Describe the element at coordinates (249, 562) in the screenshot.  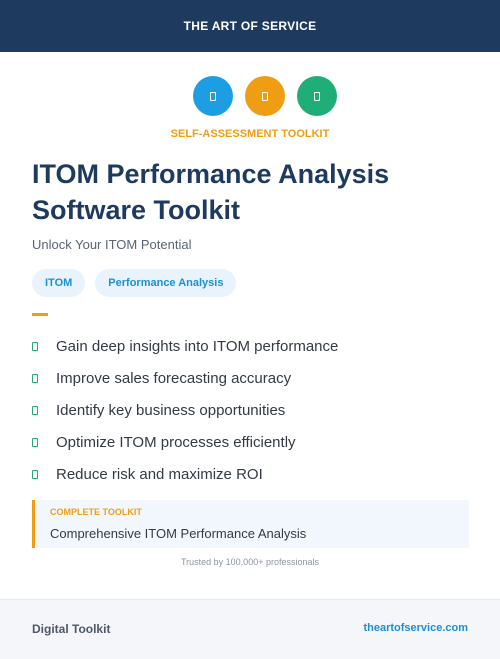
I see `trust-note: Trusted by 100,000+ professionals` at that location.